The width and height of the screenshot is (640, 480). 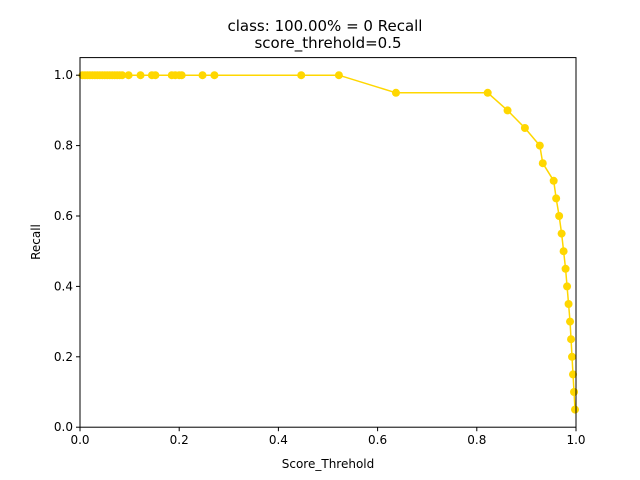 I want to click on y-tick-label: 0.6, so click(x=63, y=216).